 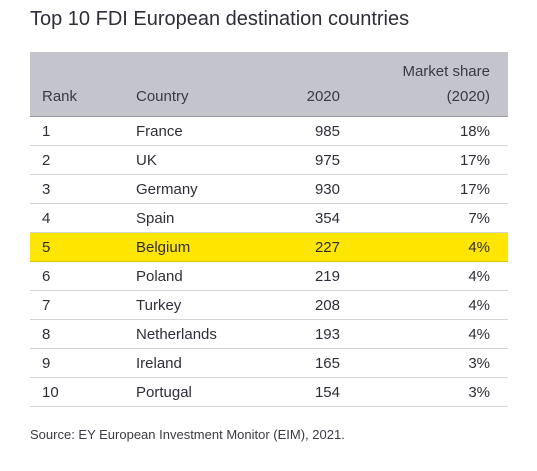 What do you see at coordinates (269, 218) in the screenshot?
I see `table-row: 4 Spain 354 7%` at bounding box center [269, 218].